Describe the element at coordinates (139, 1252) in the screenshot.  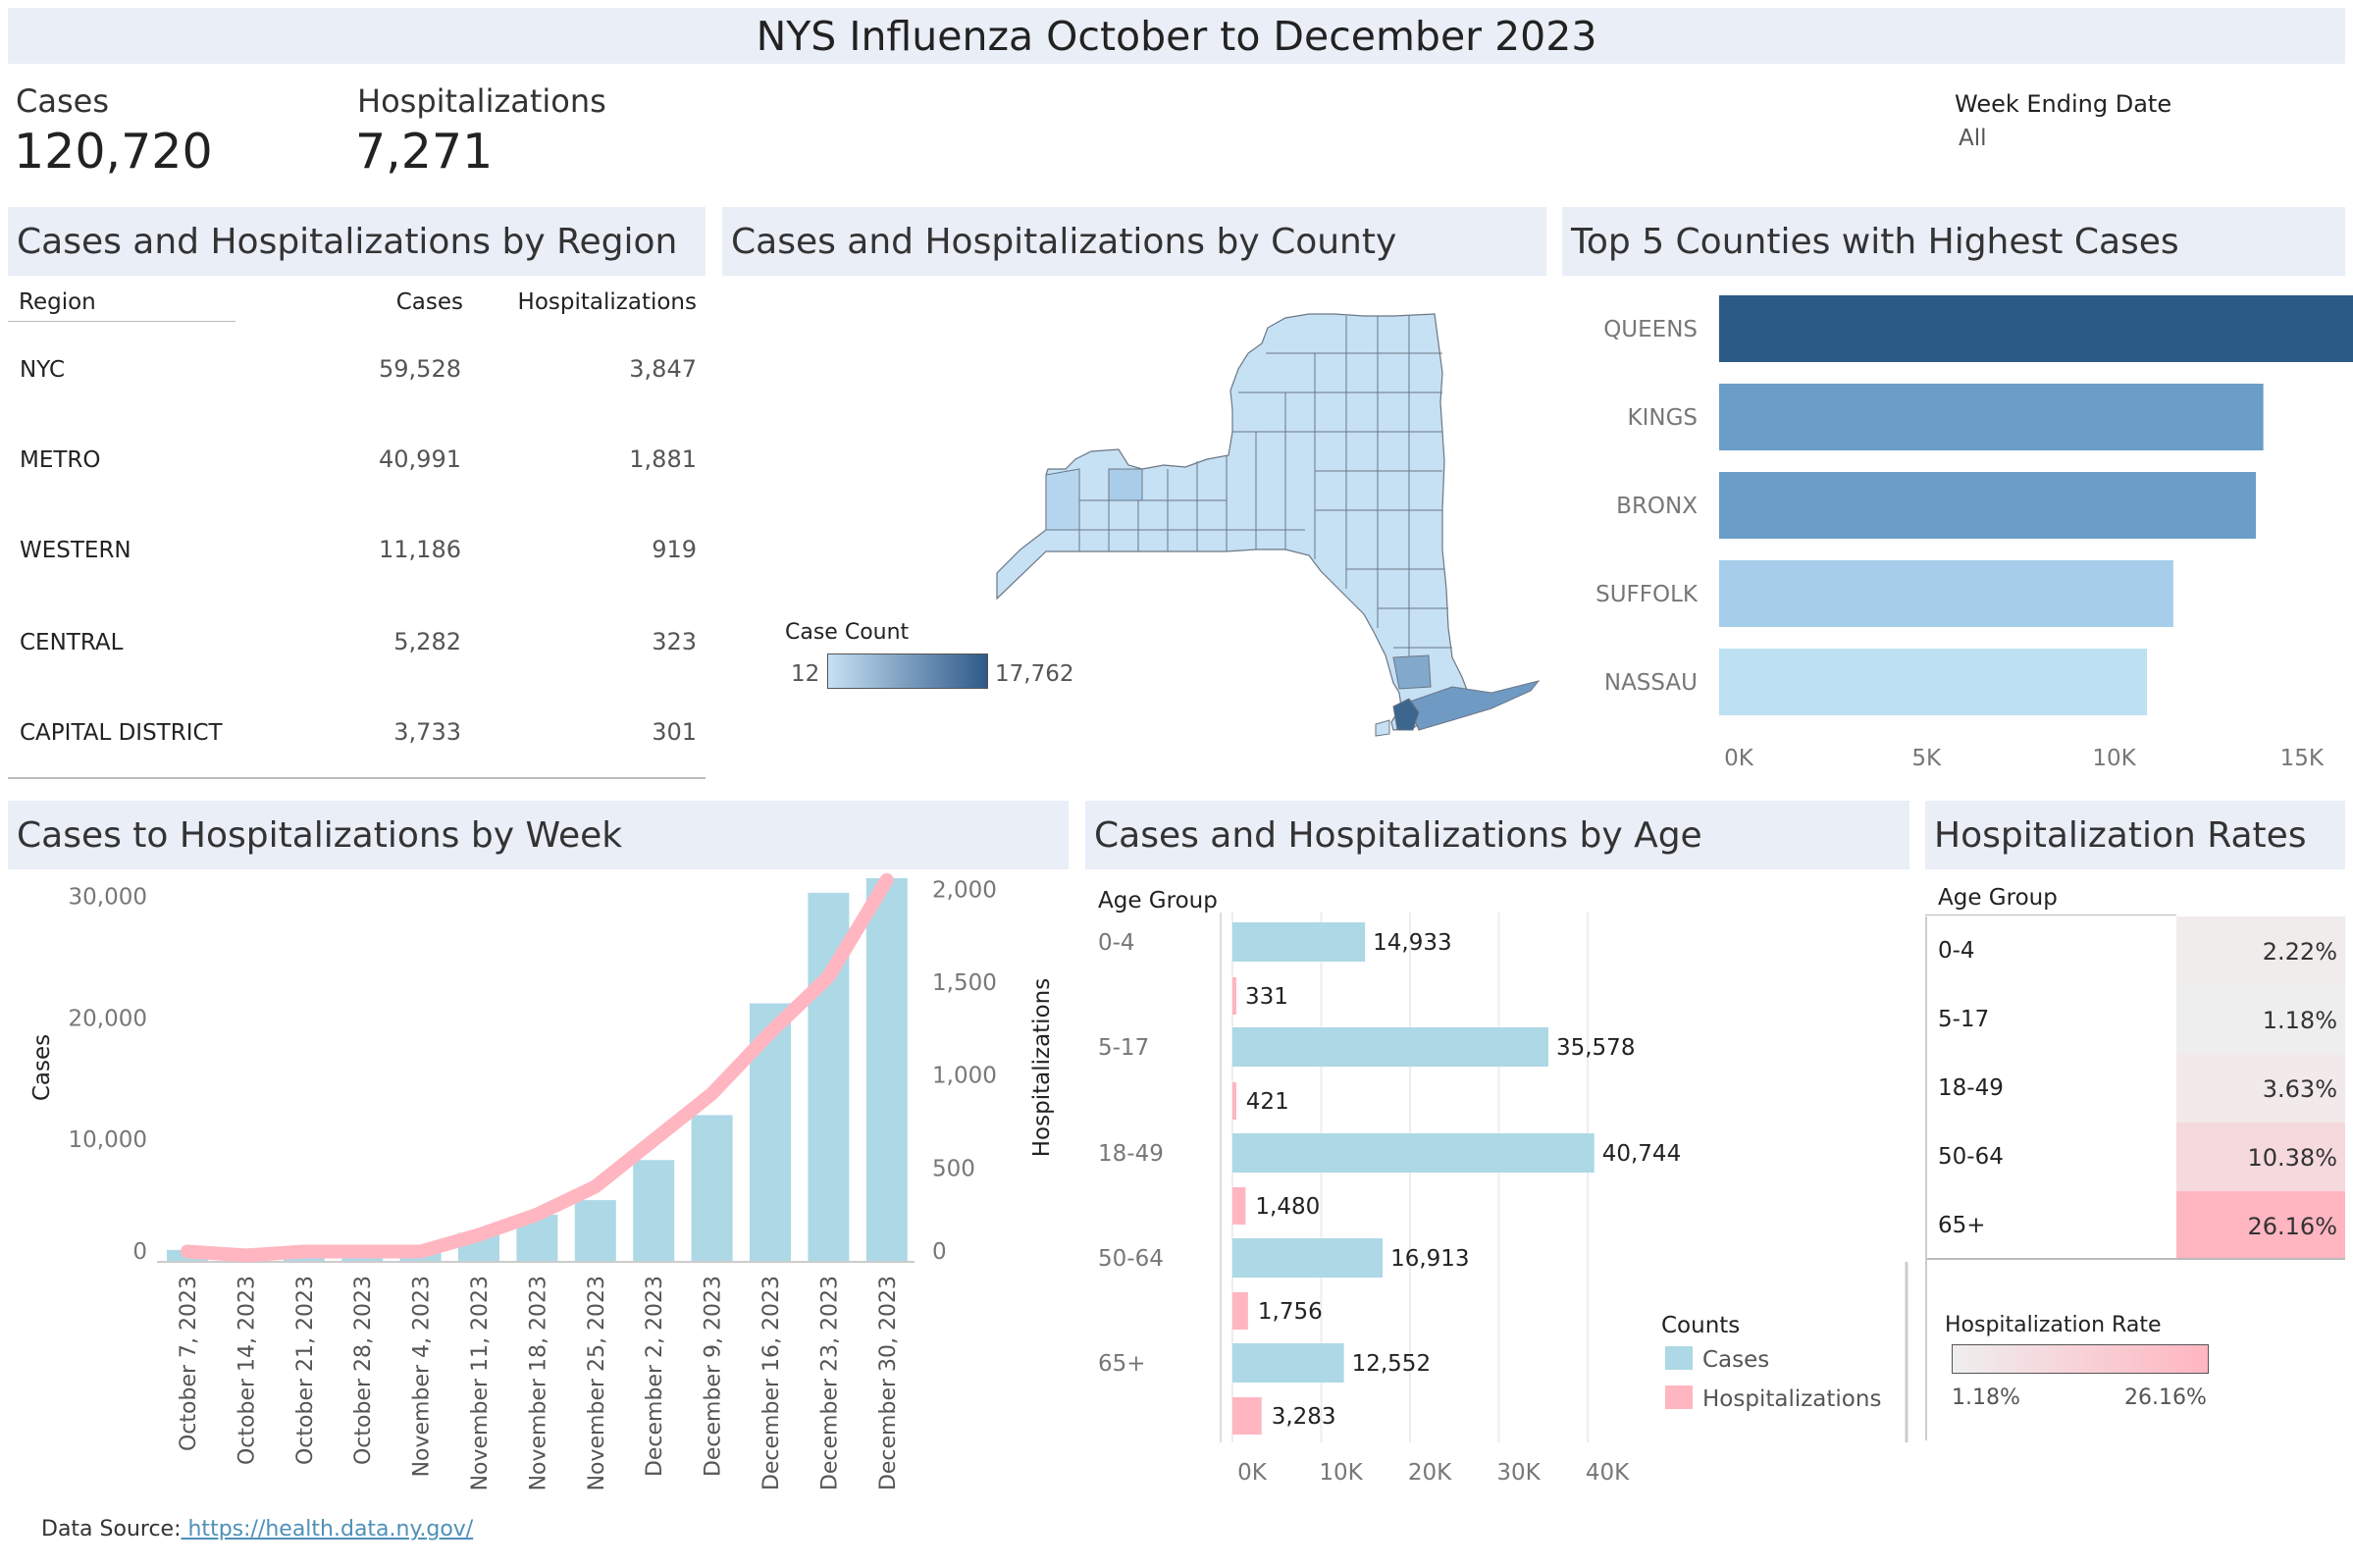
I see `weekly-y-tick: 0` at that location.